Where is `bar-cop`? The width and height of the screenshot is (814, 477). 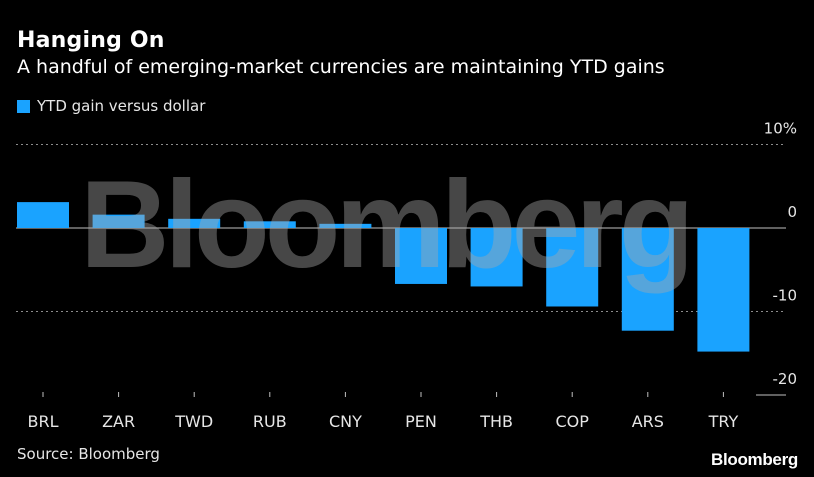
bar-cop is located at coordinates (572, 267).